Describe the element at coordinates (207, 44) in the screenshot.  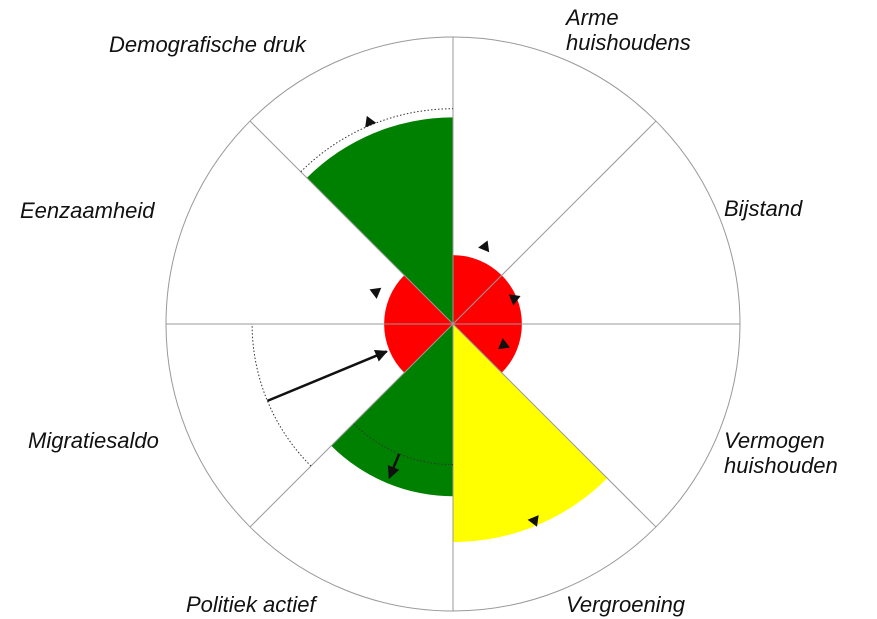
I see `category-label: Demografische druk` at that location.